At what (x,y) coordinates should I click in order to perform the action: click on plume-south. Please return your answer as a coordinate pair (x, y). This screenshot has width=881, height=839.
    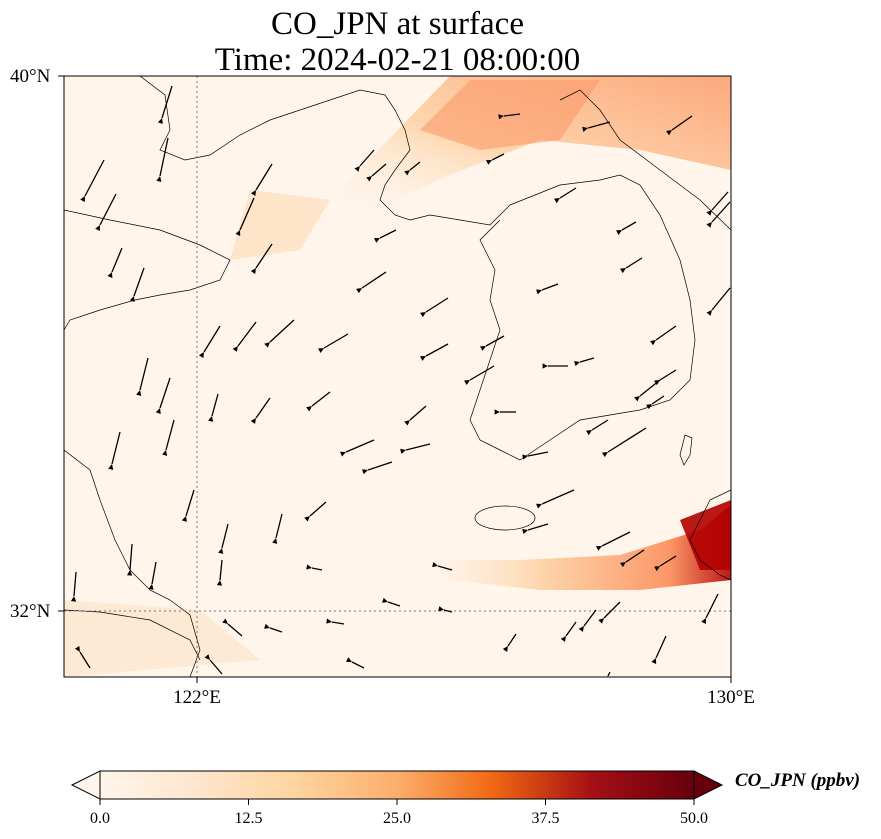
    Looking at the image, I should click on (575, 547).